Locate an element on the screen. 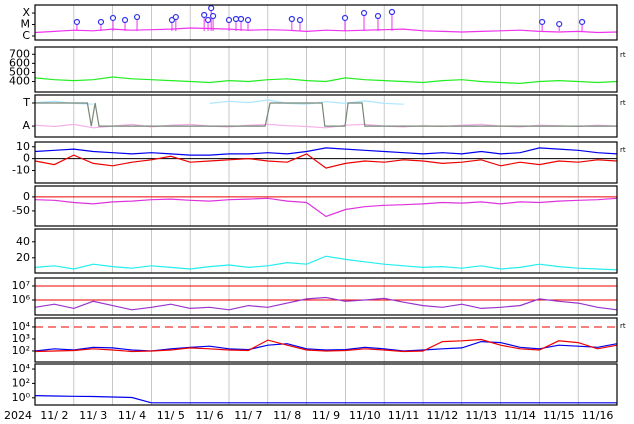  year-label: 2024 is located at coordinates (18, 415).